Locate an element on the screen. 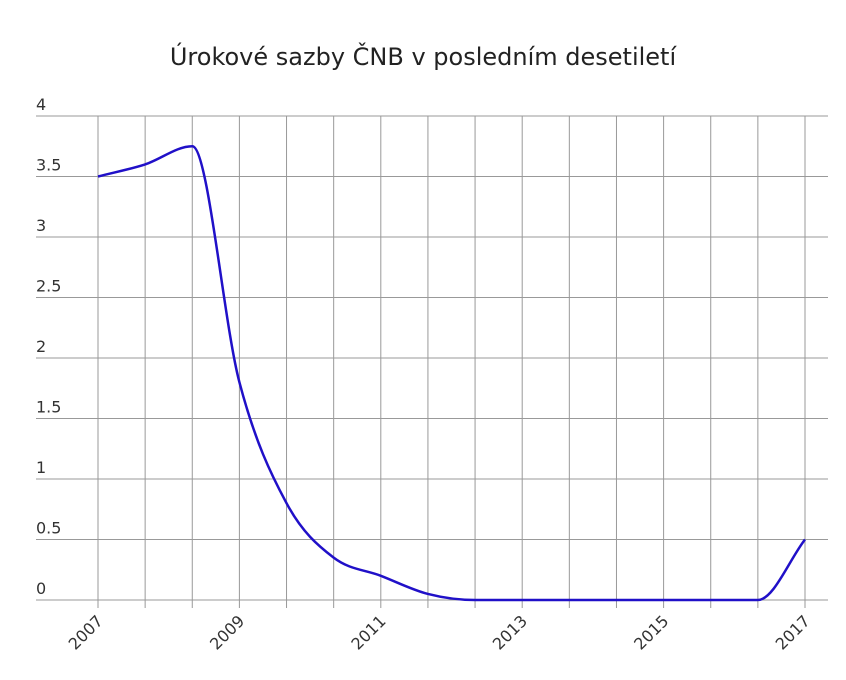 The width and height of the screenshot is (846, 680). x-tick-label: 2007 is located at coordinates (86, 632).